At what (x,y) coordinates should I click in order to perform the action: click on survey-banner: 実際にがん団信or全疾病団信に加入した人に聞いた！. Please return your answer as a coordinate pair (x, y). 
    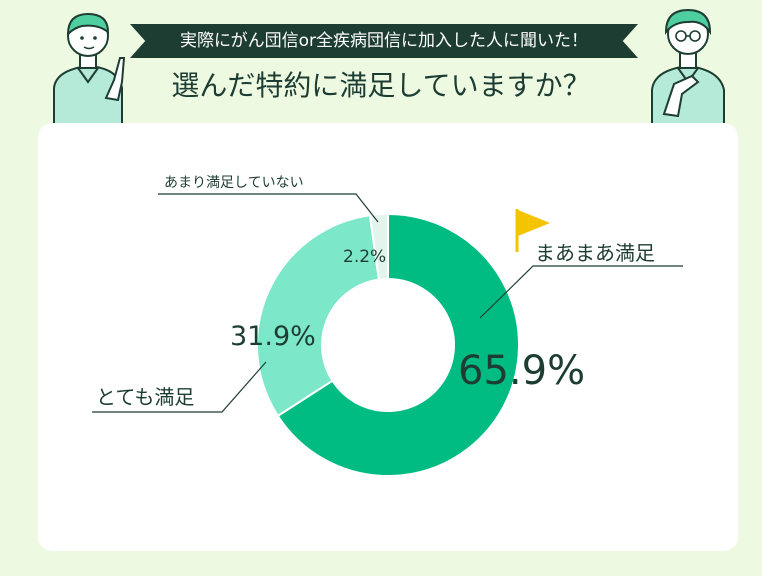
    Looking at the image, I should click on (384, 41).